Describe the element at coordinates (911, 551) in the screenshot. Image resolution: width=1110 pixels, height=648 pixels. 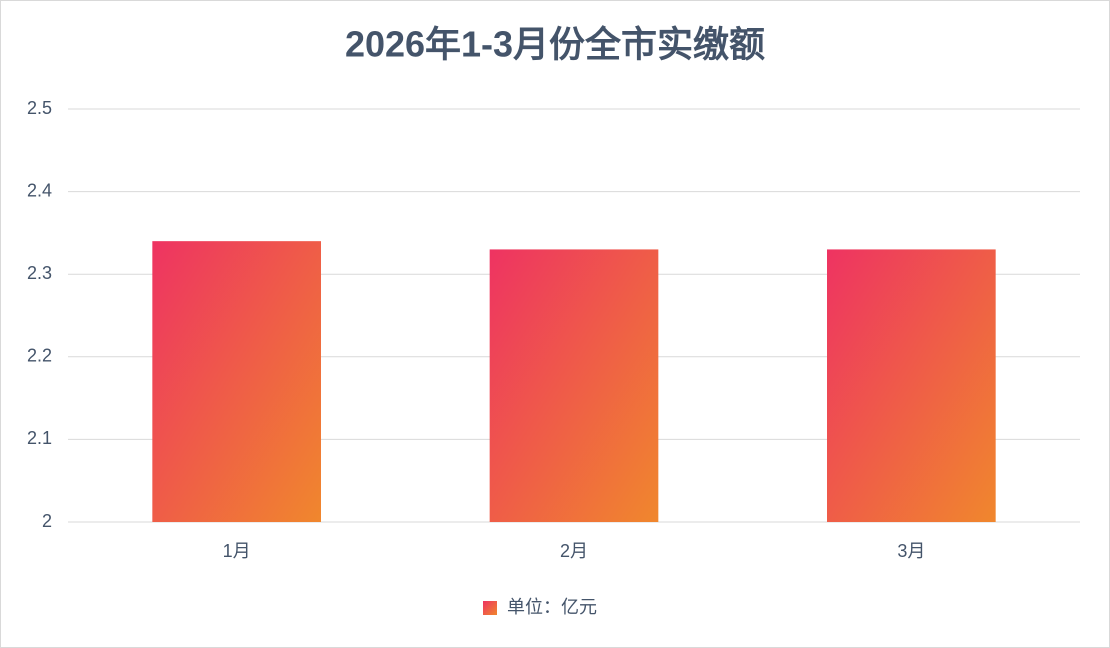
I see `x-tick-label: 3月` at that location.